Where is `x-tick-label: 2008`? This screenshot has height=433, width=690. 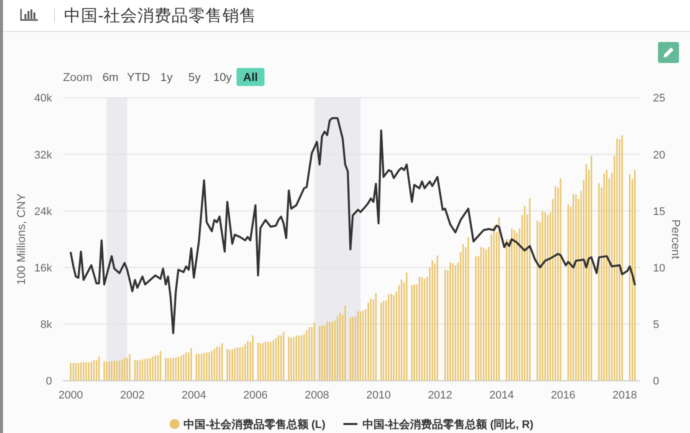 x-tick-label: 2008 is located at coordinates (317, 396).